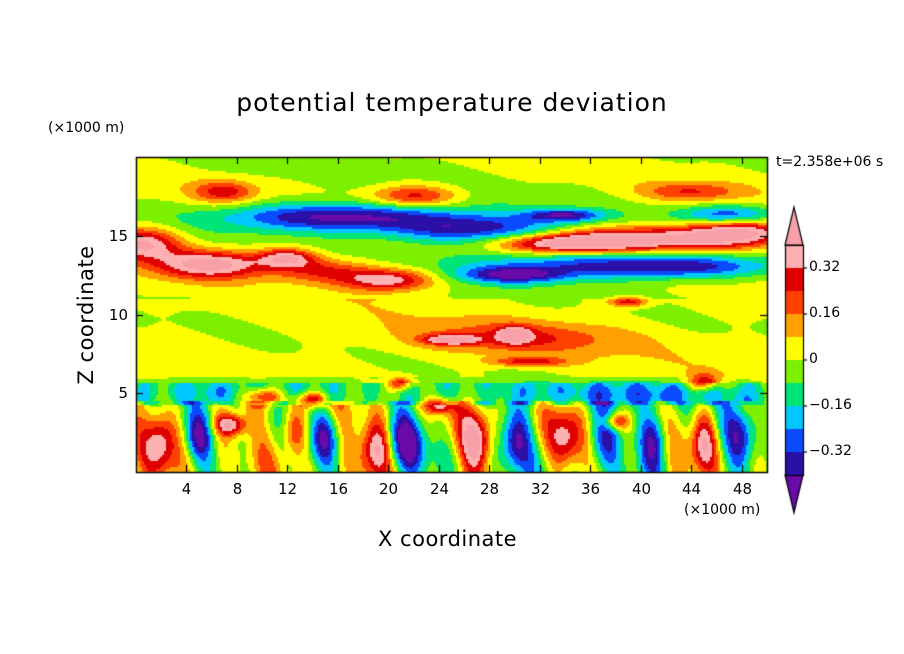 This screenshot has height=654, width=904. Describe the element at coordinates (388, 489) in the screenshot. I see `x-tick-label: 20` at that location.